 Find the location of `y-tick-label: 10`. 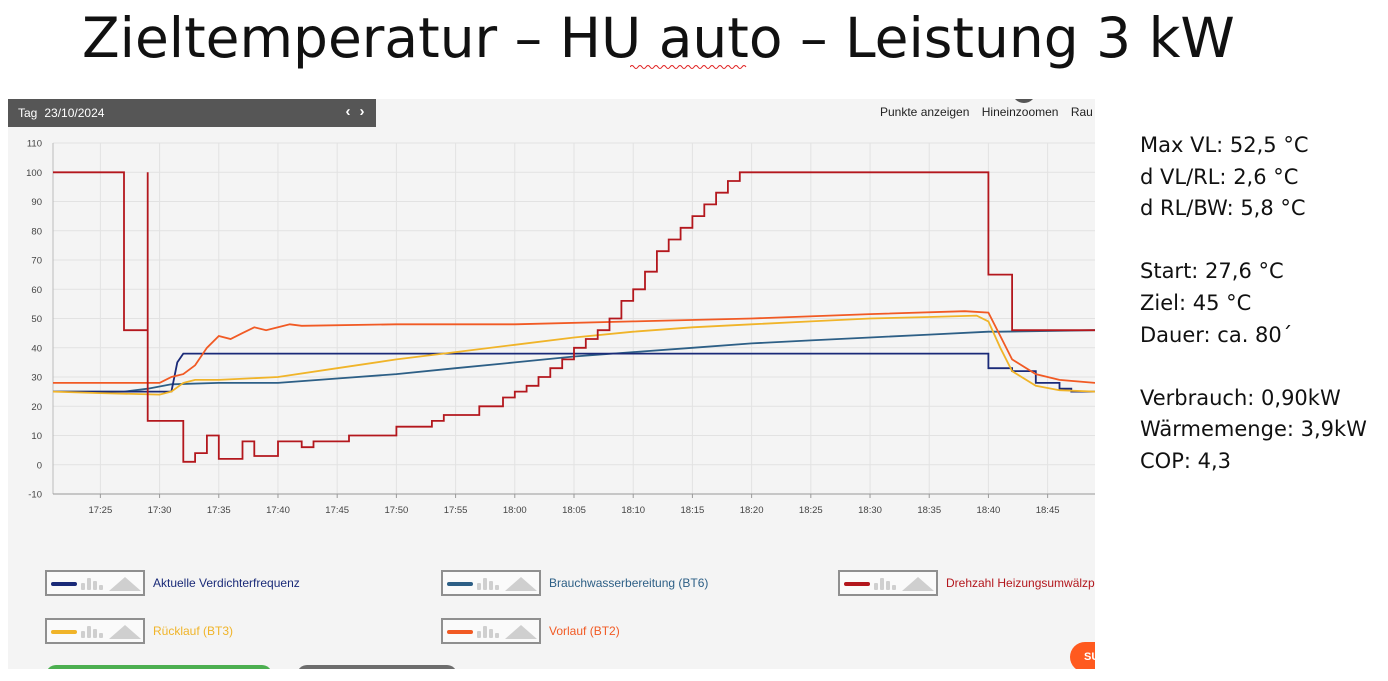

y-tick-label: 10 is located at coordinates (36, 436).